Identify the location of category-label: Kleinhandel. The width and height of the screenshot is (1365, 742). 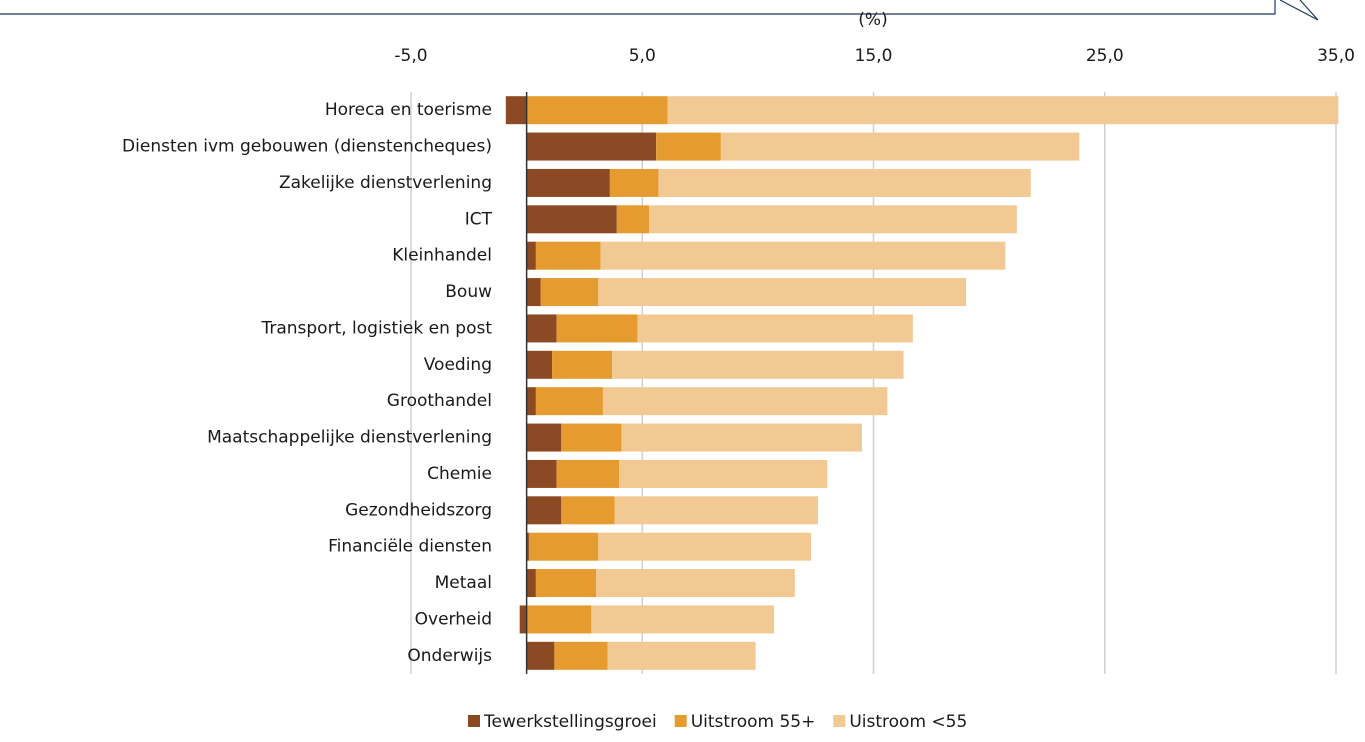
(442, 256).